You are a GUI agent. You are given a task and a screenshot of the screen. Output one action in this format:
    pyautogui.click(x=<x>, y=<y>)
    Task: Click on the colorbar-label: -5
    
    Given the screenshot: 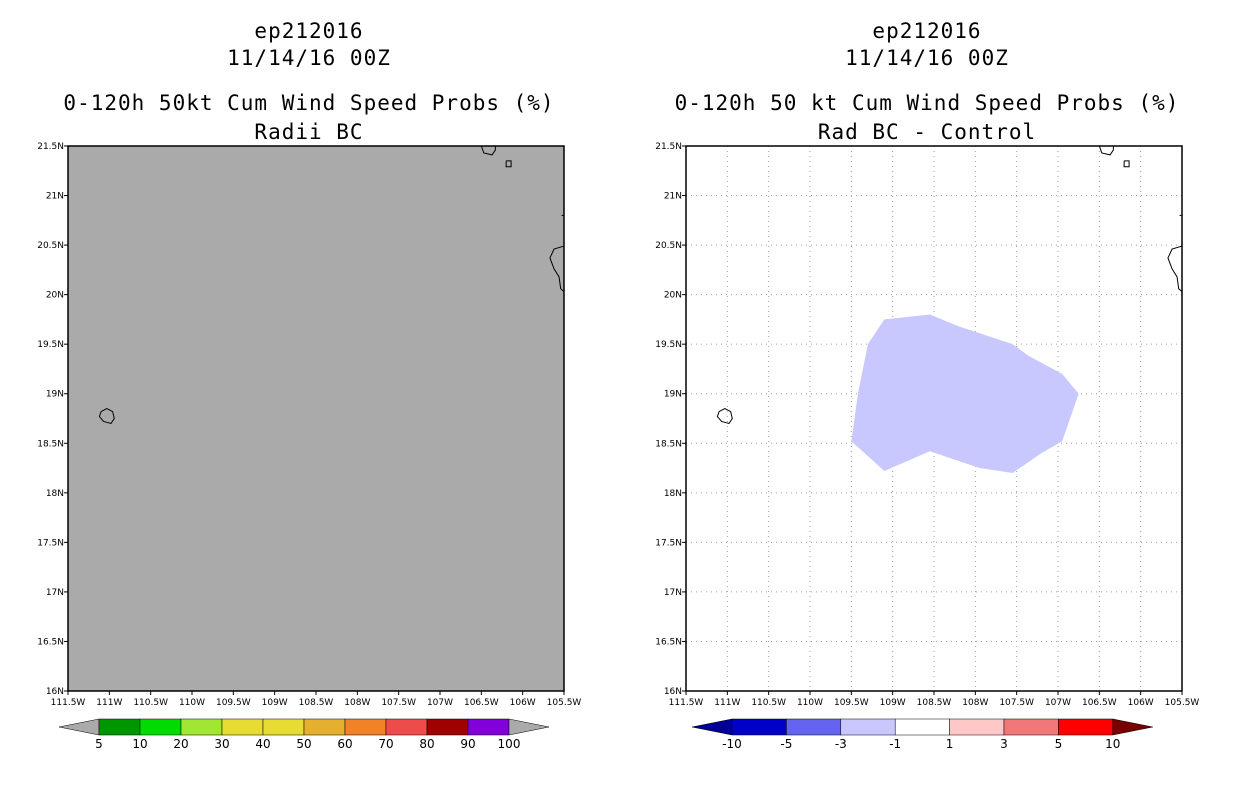 What is the action you would take?
    pyautogui.click(x=786, y=744)
    